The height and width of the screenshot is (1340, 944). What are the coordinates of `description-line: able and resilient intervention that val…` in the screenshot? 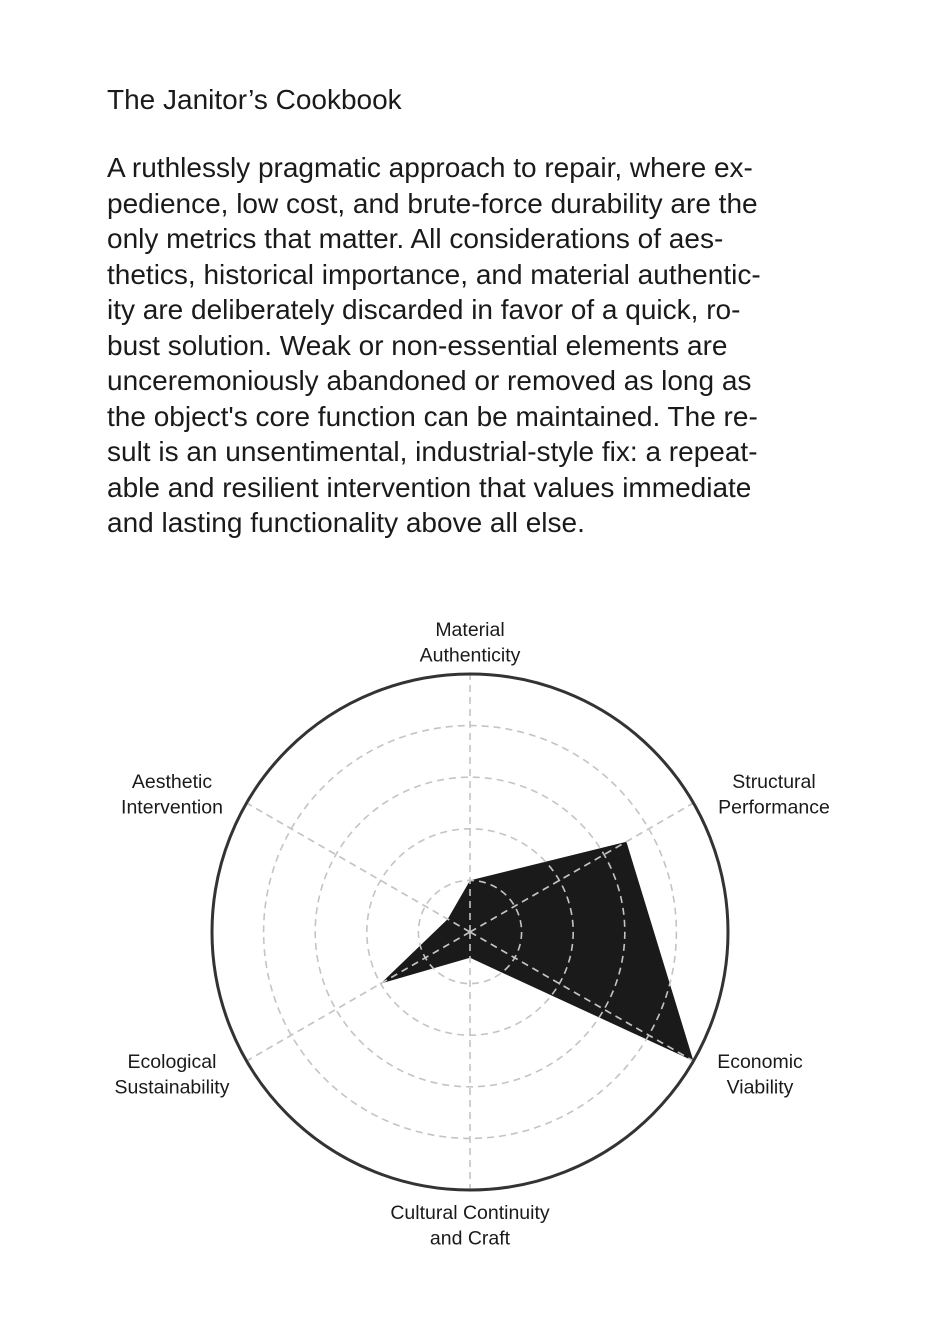 It's located at (429, 487).